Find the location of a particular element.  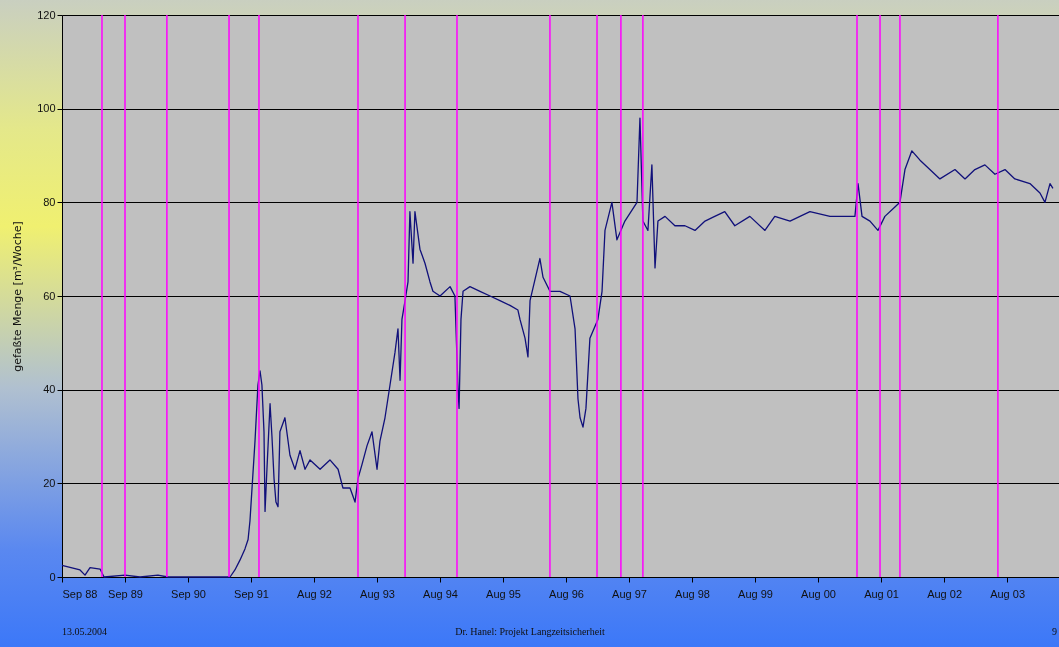

x-tick-label: Sep 91 is located at coordinates (251, 593).